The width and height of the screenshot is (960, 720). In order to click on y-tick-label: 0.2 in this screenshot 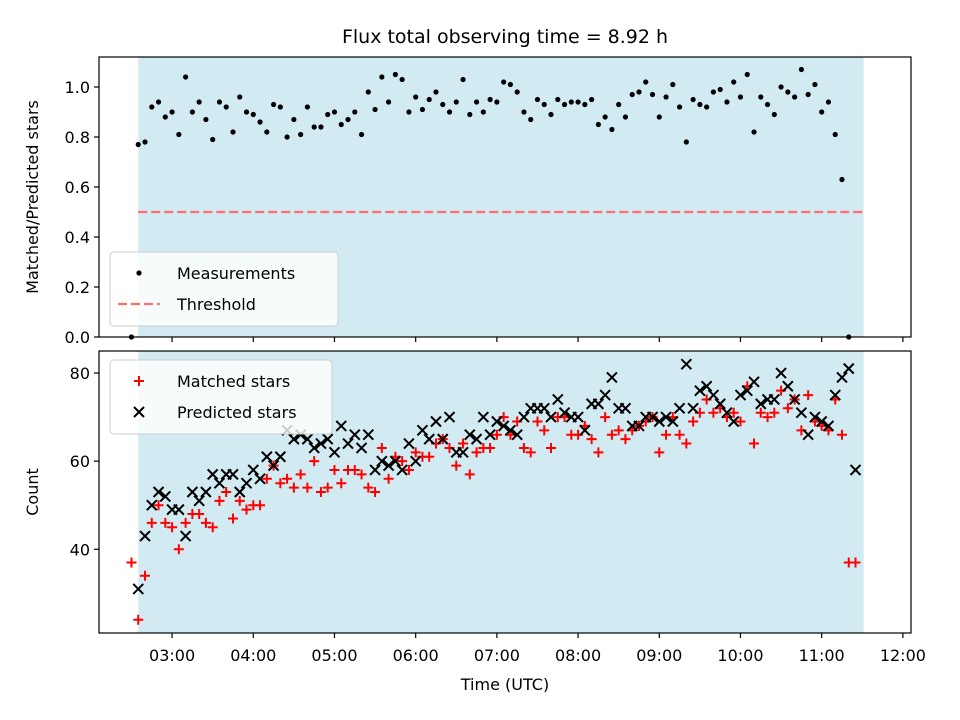, I will do `click(77, 287)`.